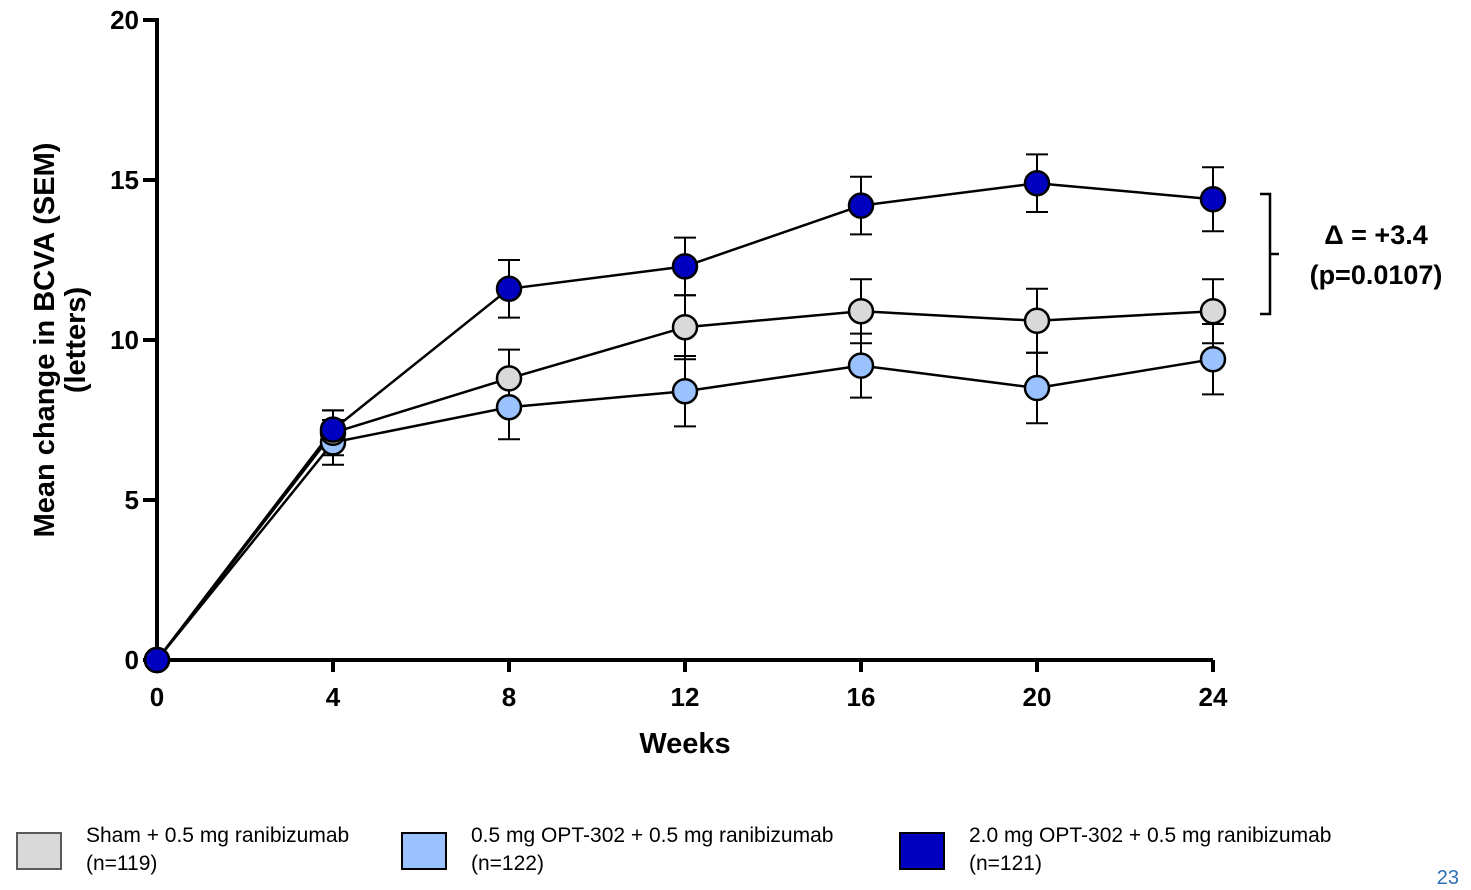 Image resolution: width=1471 pixels, height=890 pixels. Describe the element at coordinates (861, 697) in the screenshot. I see `x-tick-label: 16` at that location.